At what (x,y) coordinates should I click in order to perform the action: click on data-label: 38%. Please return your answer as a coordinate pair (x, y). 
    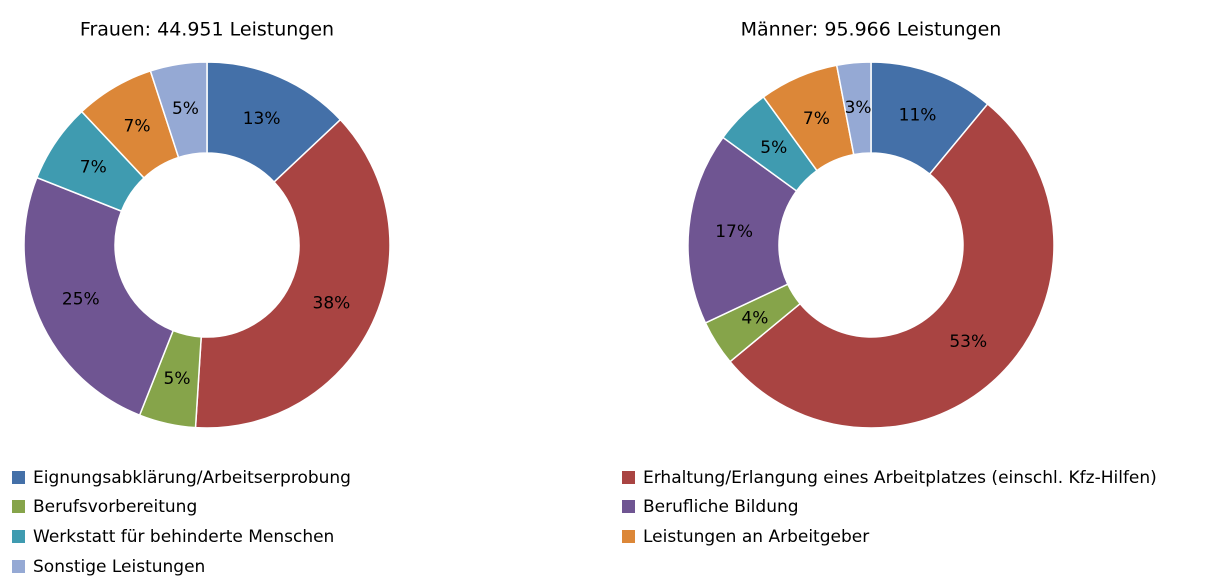
    Looking at the image, I should click on (332, 304).